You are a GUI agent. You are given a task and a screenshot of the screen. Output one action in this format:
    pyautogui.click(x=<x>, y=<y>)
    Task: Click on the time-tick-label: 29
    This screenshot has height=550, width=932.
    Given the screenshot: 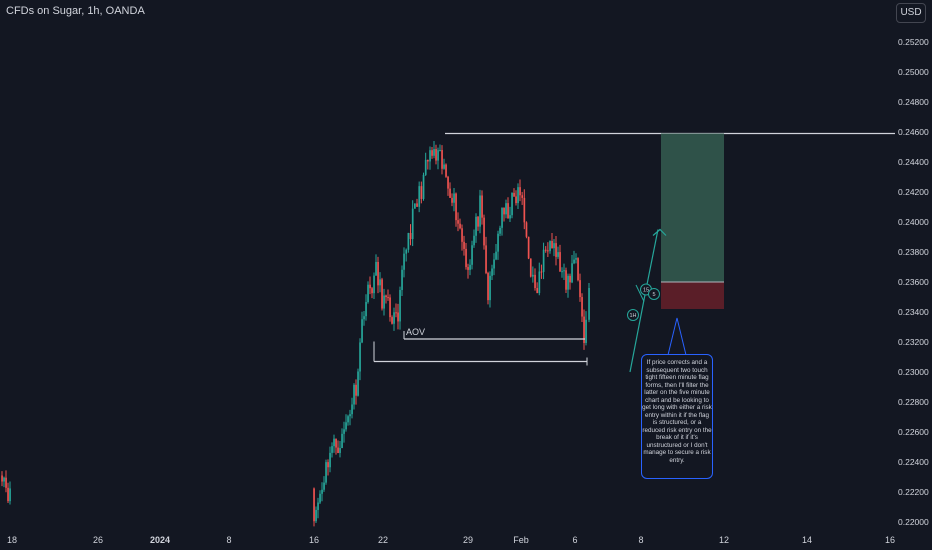 What is the action you would take?
    pyautogui.click(x=468, y=540)
    